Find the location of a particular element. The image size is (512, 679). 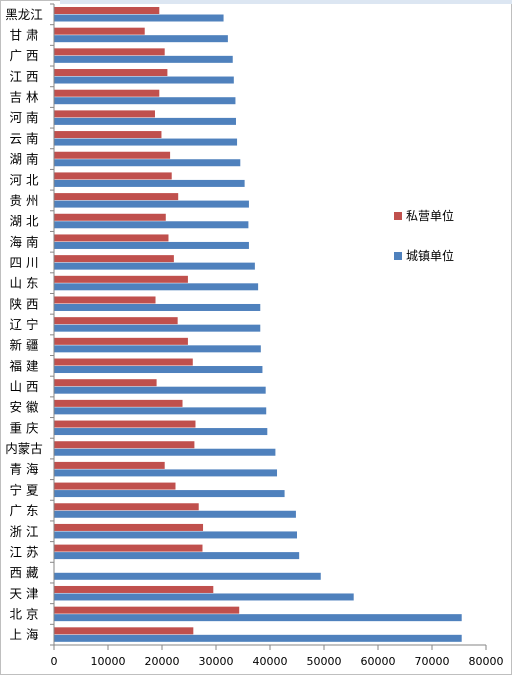

x-tick-label: 10000 is located at coordinates (108, 661).